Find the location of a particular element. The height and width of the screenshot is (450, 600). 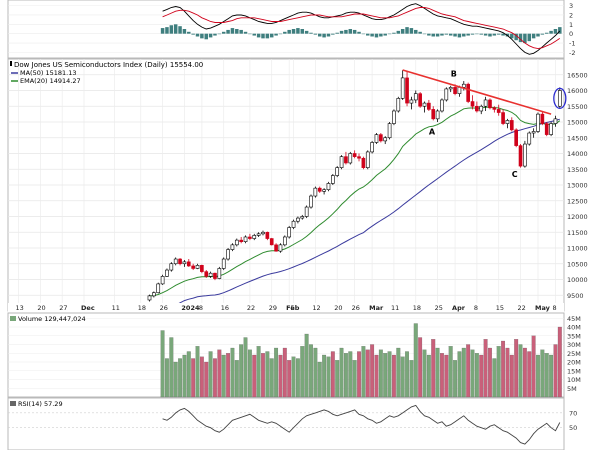

x-axis-label: 2024 is located at coordinates (190, 308).